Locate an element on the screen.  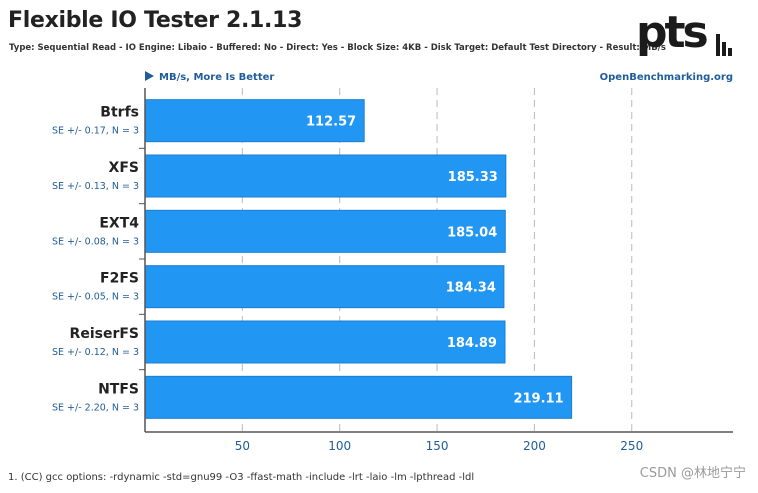
x-tick-label-3: 200 is located at coordinates (534, 446).